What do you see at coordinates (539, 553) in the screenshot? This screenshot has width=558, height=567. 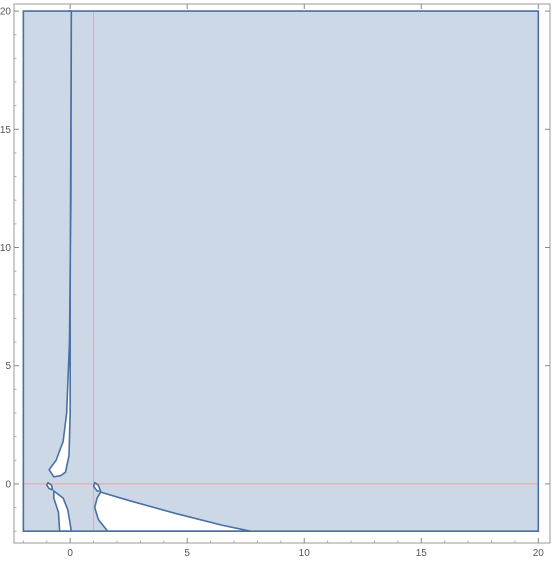 I see `x-tick-label: 20` at bounding box center [539, 553].